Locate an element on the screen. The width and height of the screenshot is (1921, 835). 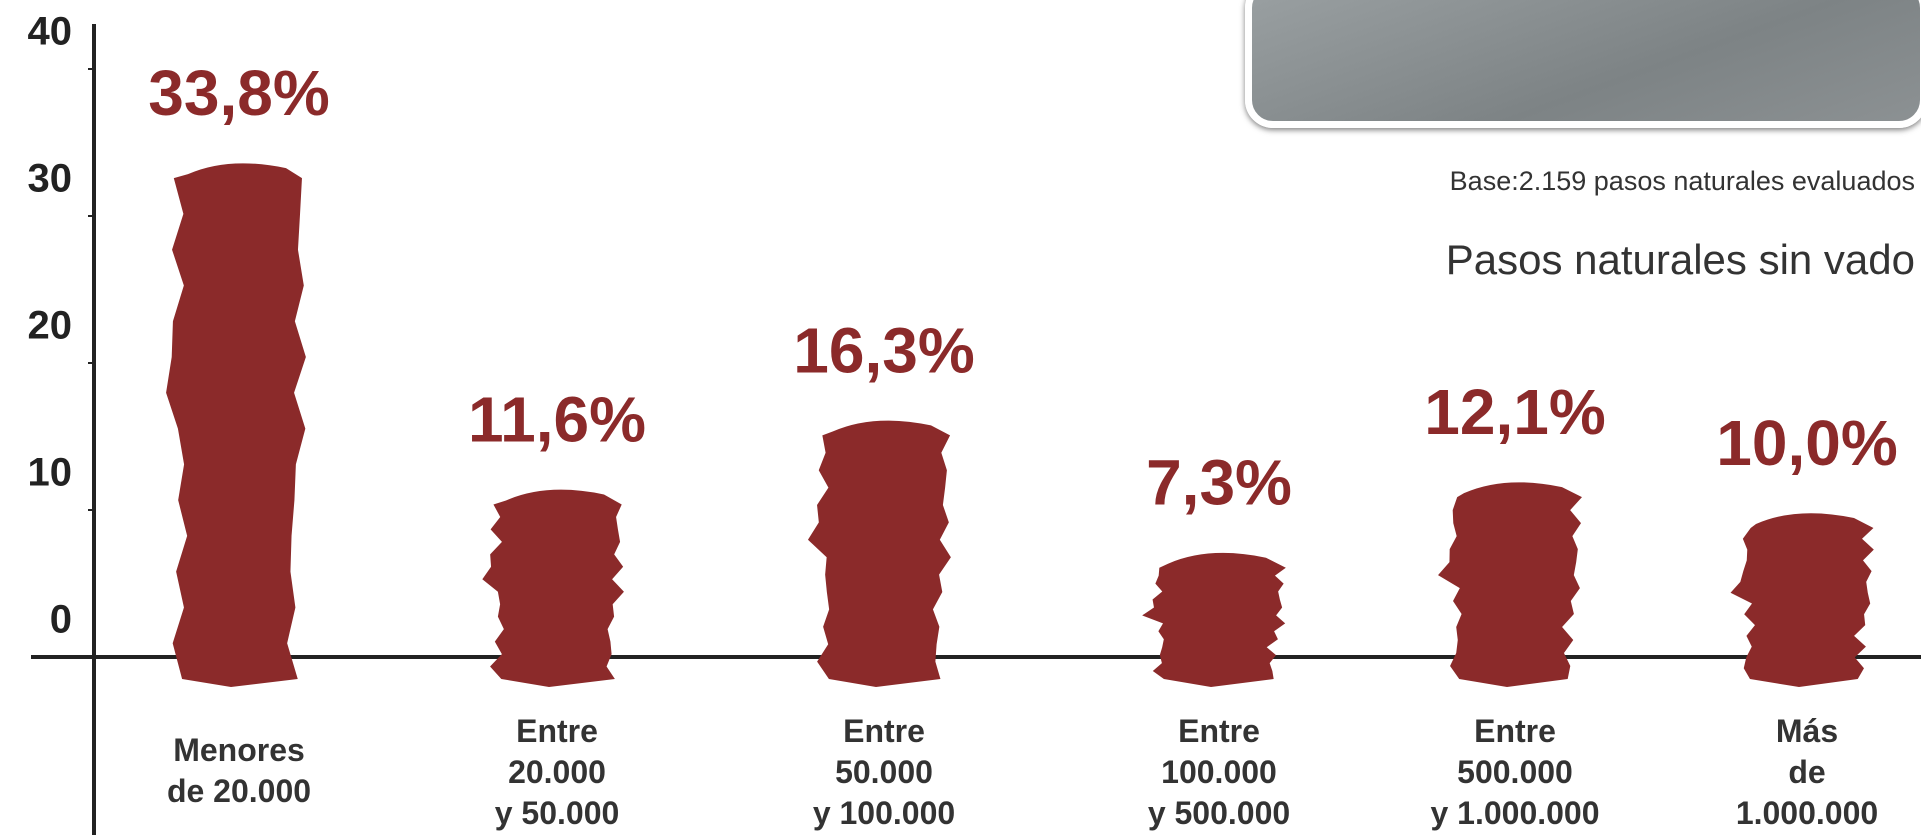
value-label: 33,8% is located at coordinates (238, 93).